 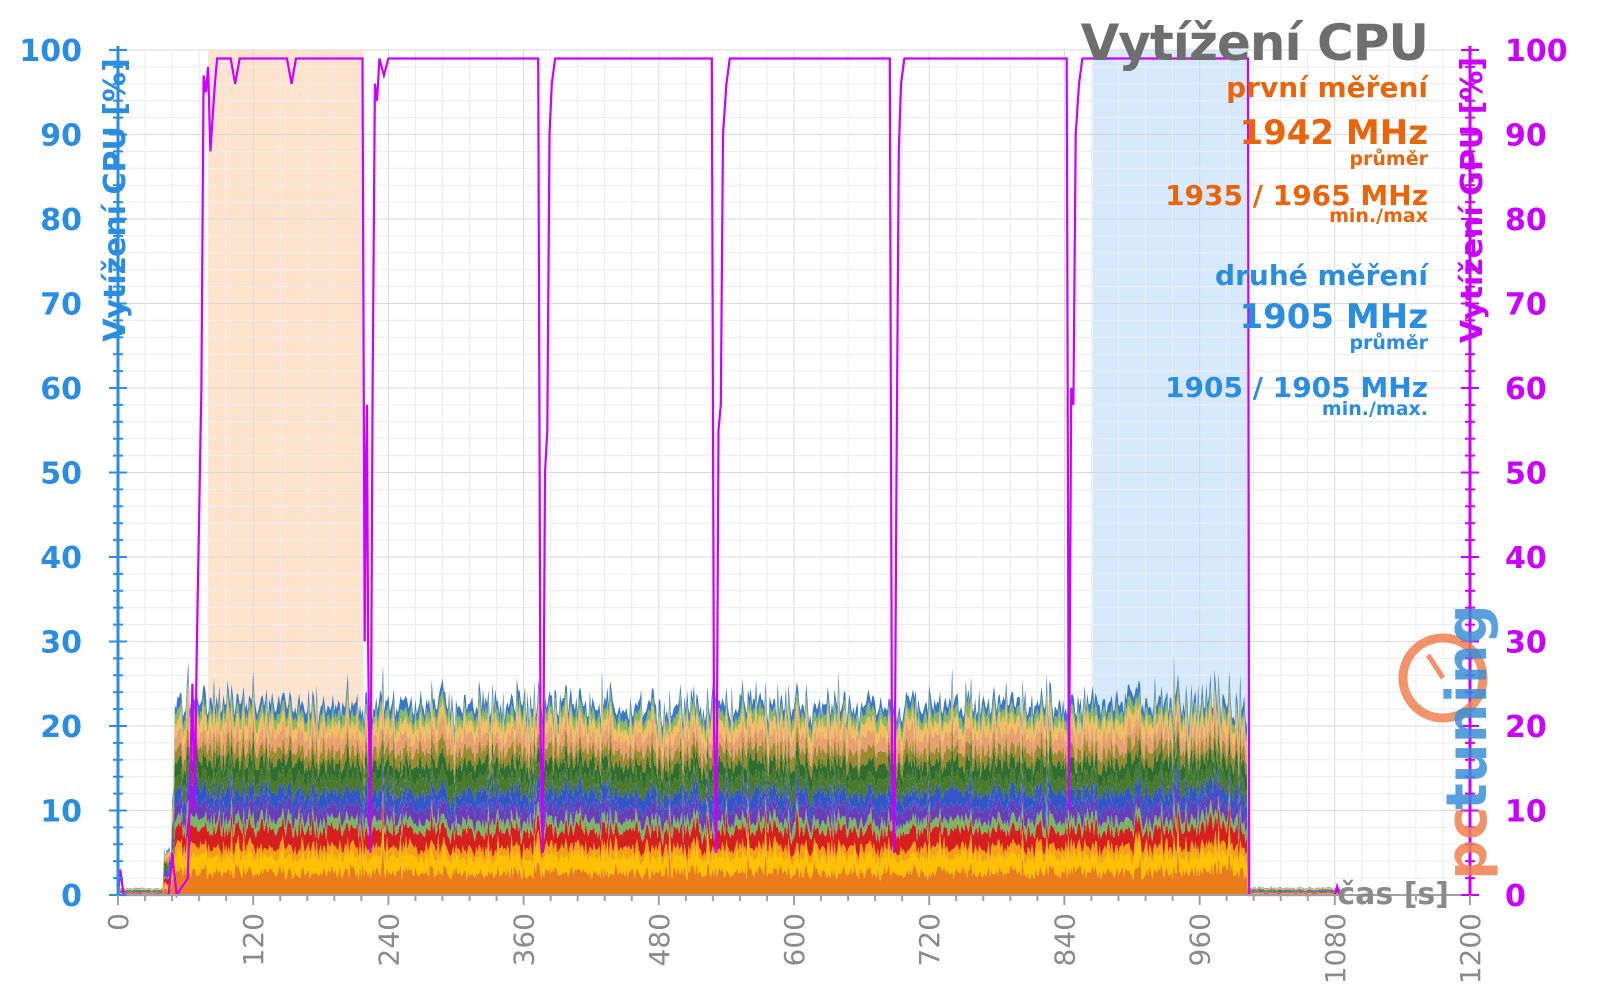 What do you see at coordinates (1333, 317) in the screenshot?
I see `second-measurement-avg: 1905 MHz` at bounding box center [1333, 317].